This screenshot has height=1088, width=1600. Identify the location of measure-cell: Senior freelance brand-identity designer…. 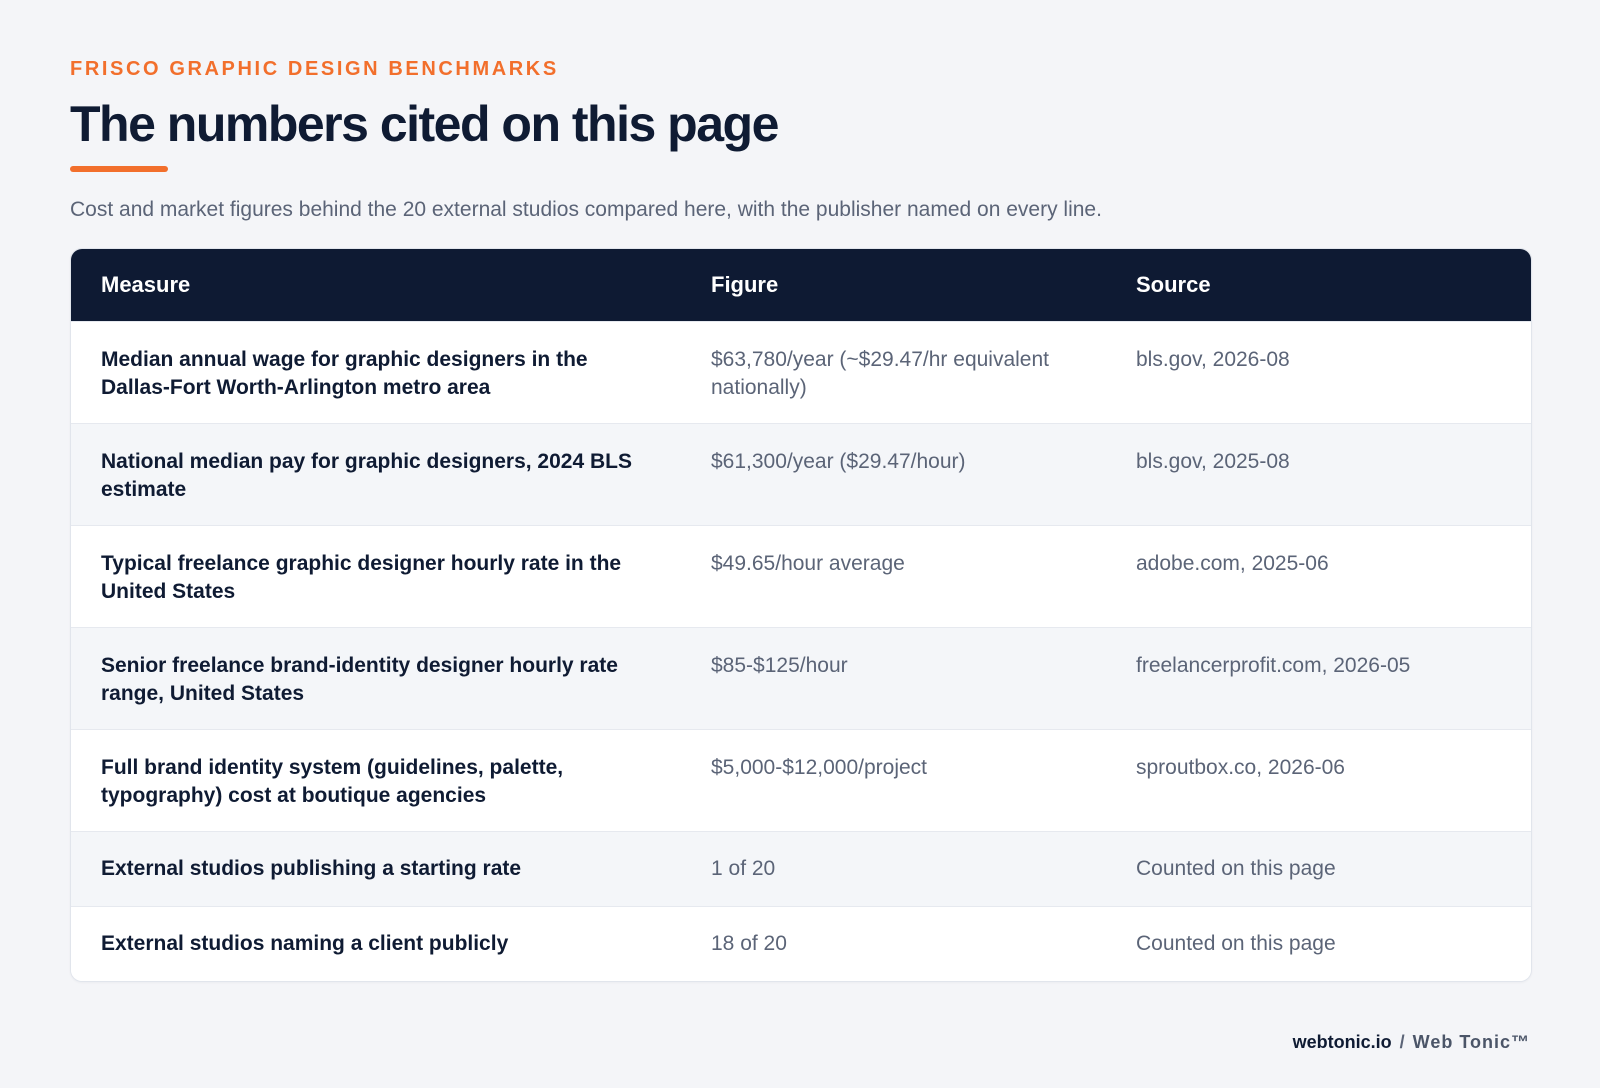
(359, 679).